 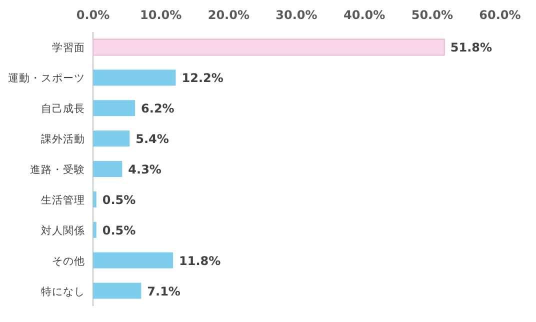 What do you see at coordinates (152, 139) in the screenshot?
I see `data-label: 5.4%` at bounding box center [152, 139].